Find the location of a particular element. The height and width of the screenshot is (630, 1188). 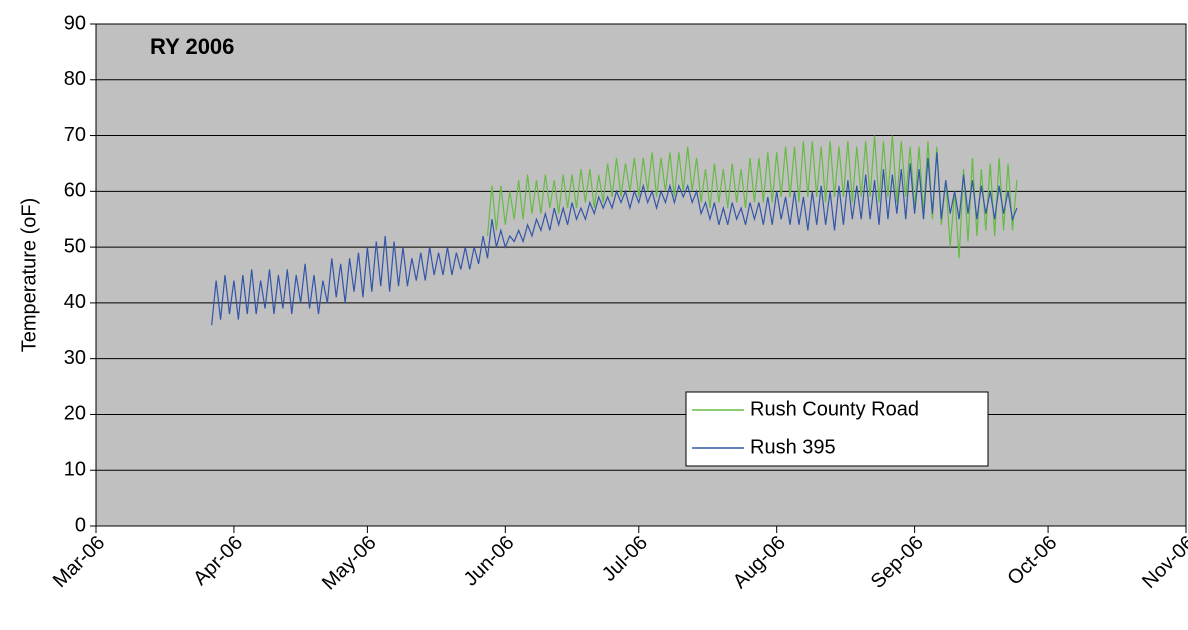

y-tick-label: 80 is located at coordinates (75, 79).